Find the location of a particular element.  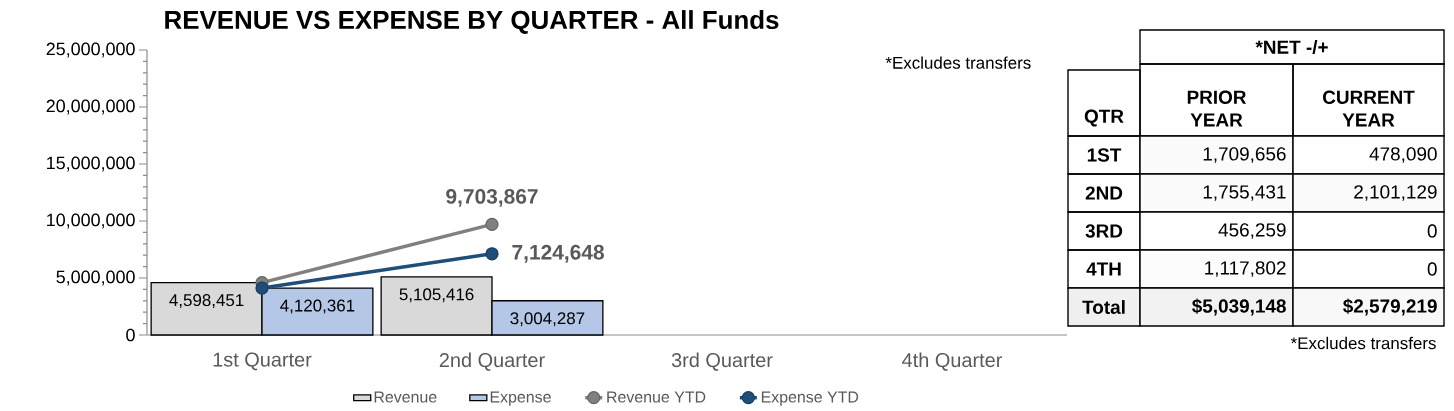

data-label: 1,709,656 is located at coordinates (1244, 155).